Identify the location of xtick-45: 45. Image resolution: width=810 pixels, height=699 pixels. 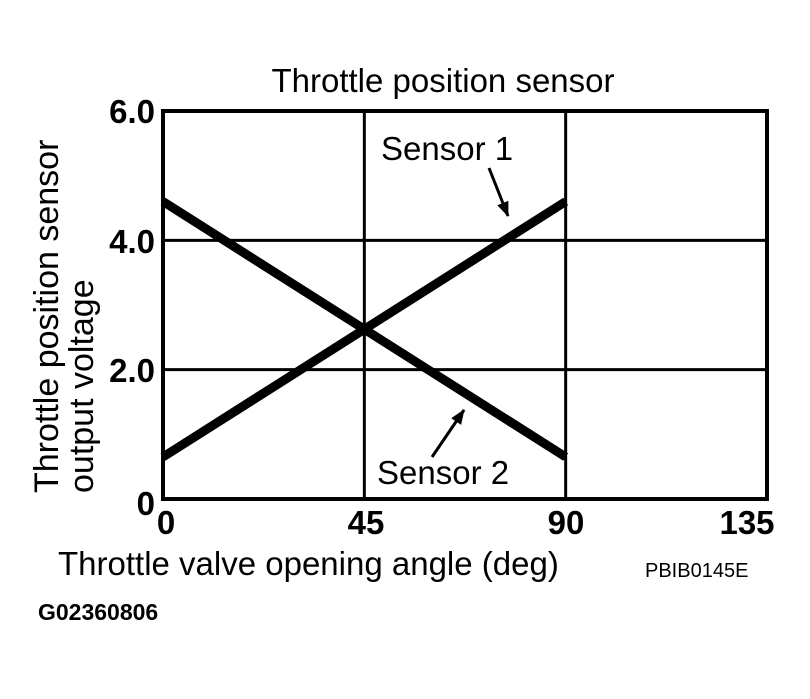
(366, 522).